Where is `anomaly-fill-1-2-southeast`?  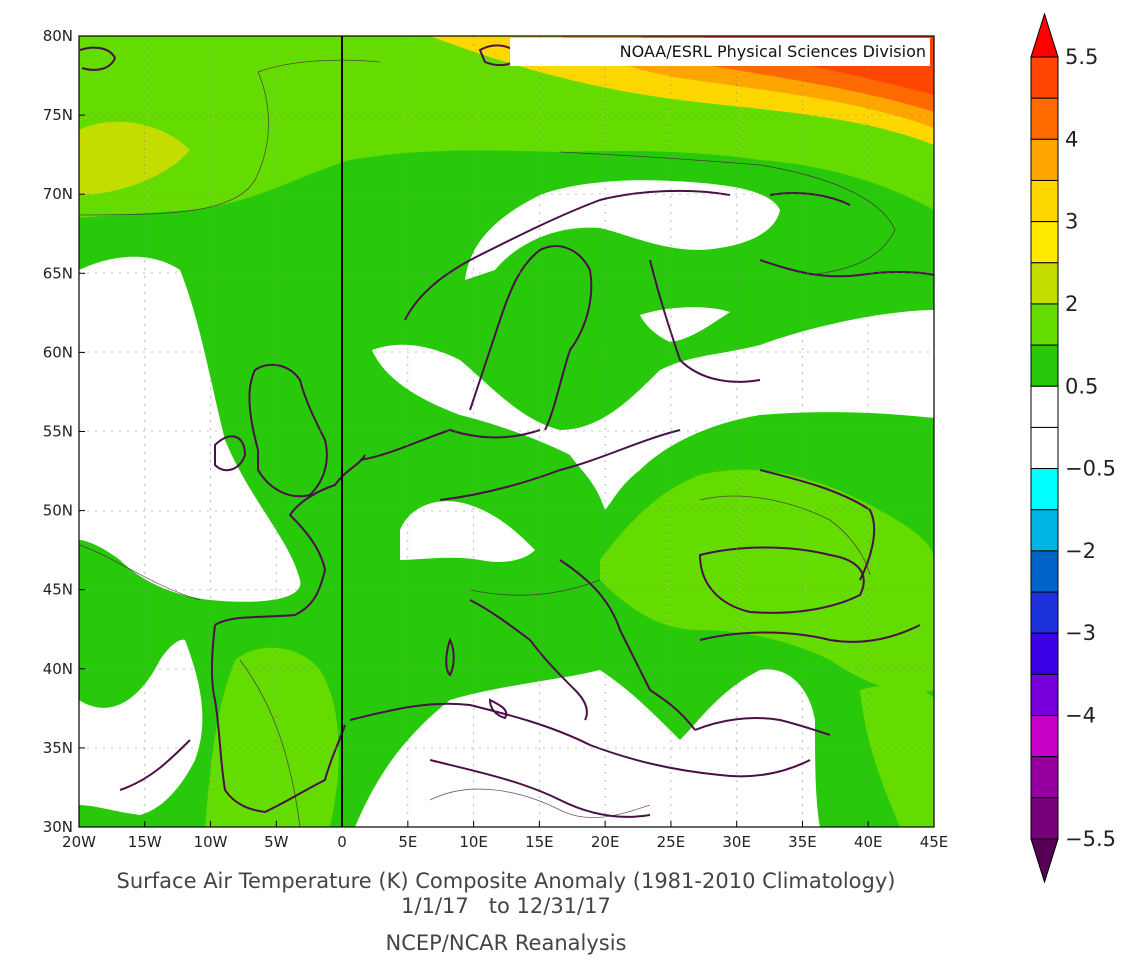 anomaly-fill-1-2-southeast is located at coordinates (767, 581).